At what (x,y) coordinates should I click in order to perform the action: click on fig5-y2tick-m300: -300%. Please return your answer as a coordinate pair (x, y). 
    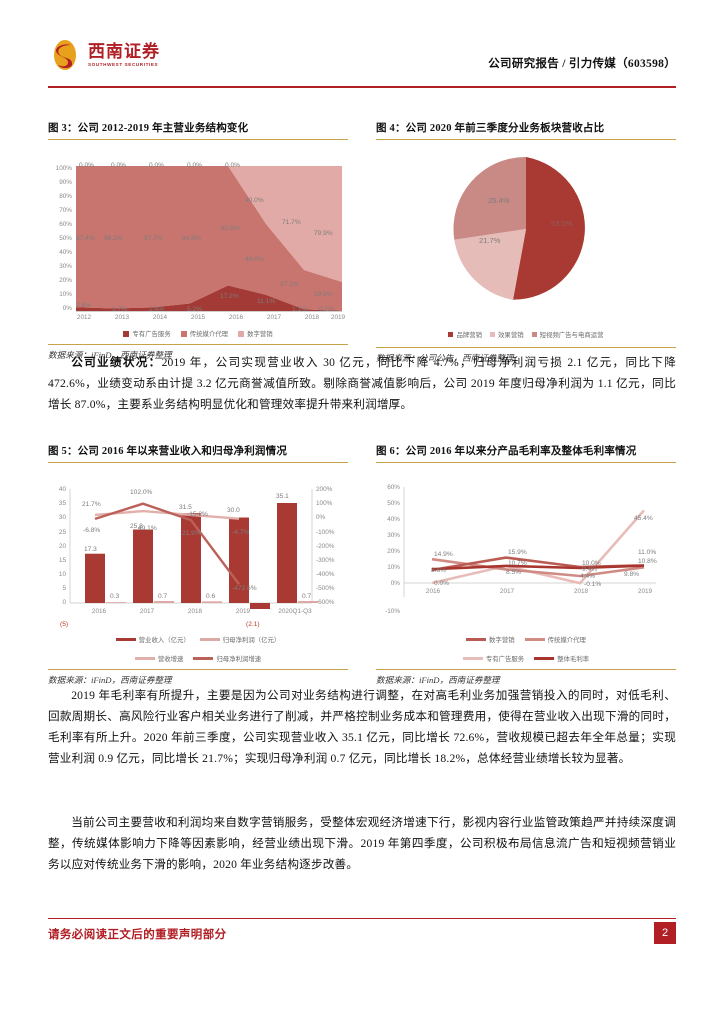
    Looking at the image, I should click on (325, 560).